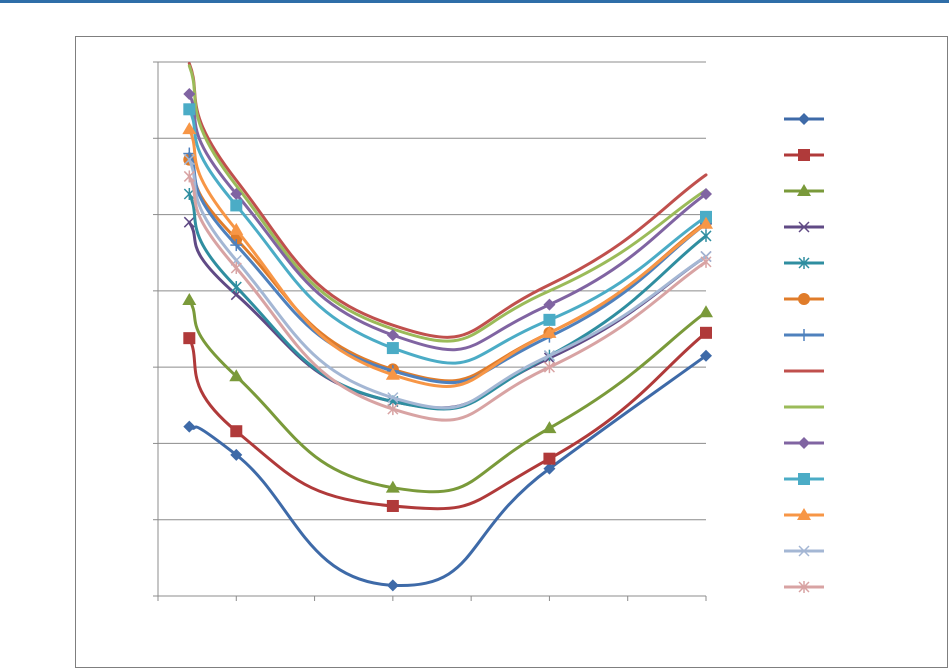  I want to click on circle-marker, so click(804, 299).